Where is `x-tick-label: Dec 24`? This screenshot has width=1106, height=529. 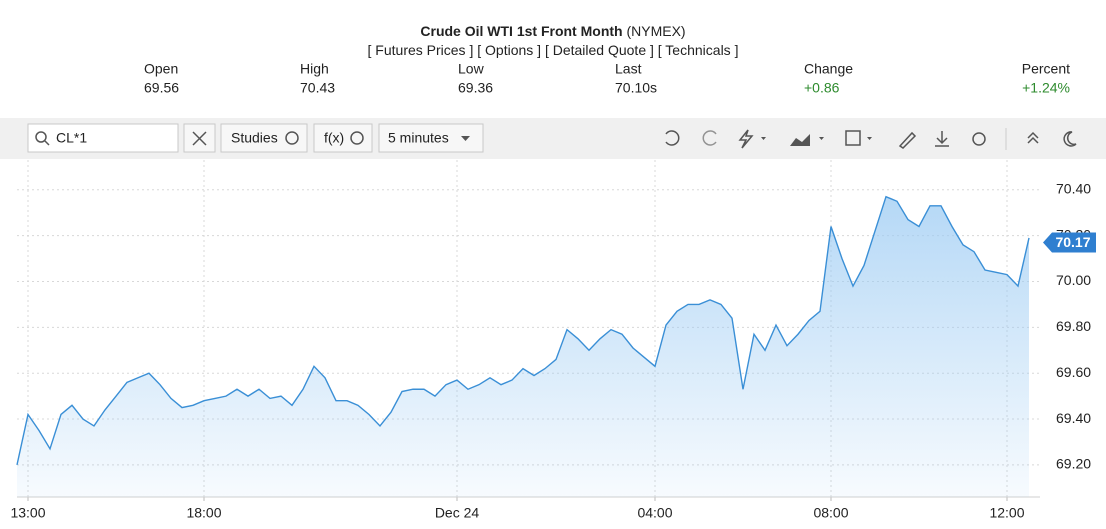 x-tick-label: Dec 24 is located at coordinates (457, 513).